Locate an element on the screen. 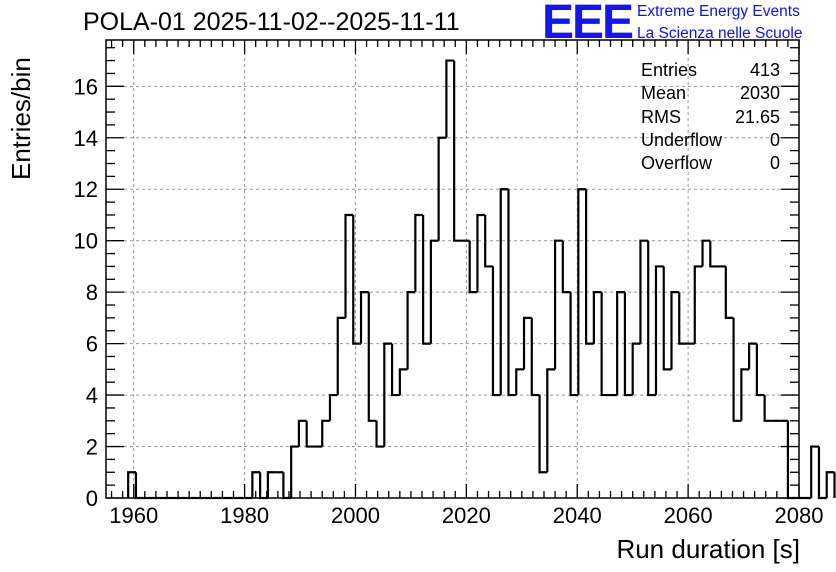  x-tick-label: 1980 is located at coordinates (244, 515).